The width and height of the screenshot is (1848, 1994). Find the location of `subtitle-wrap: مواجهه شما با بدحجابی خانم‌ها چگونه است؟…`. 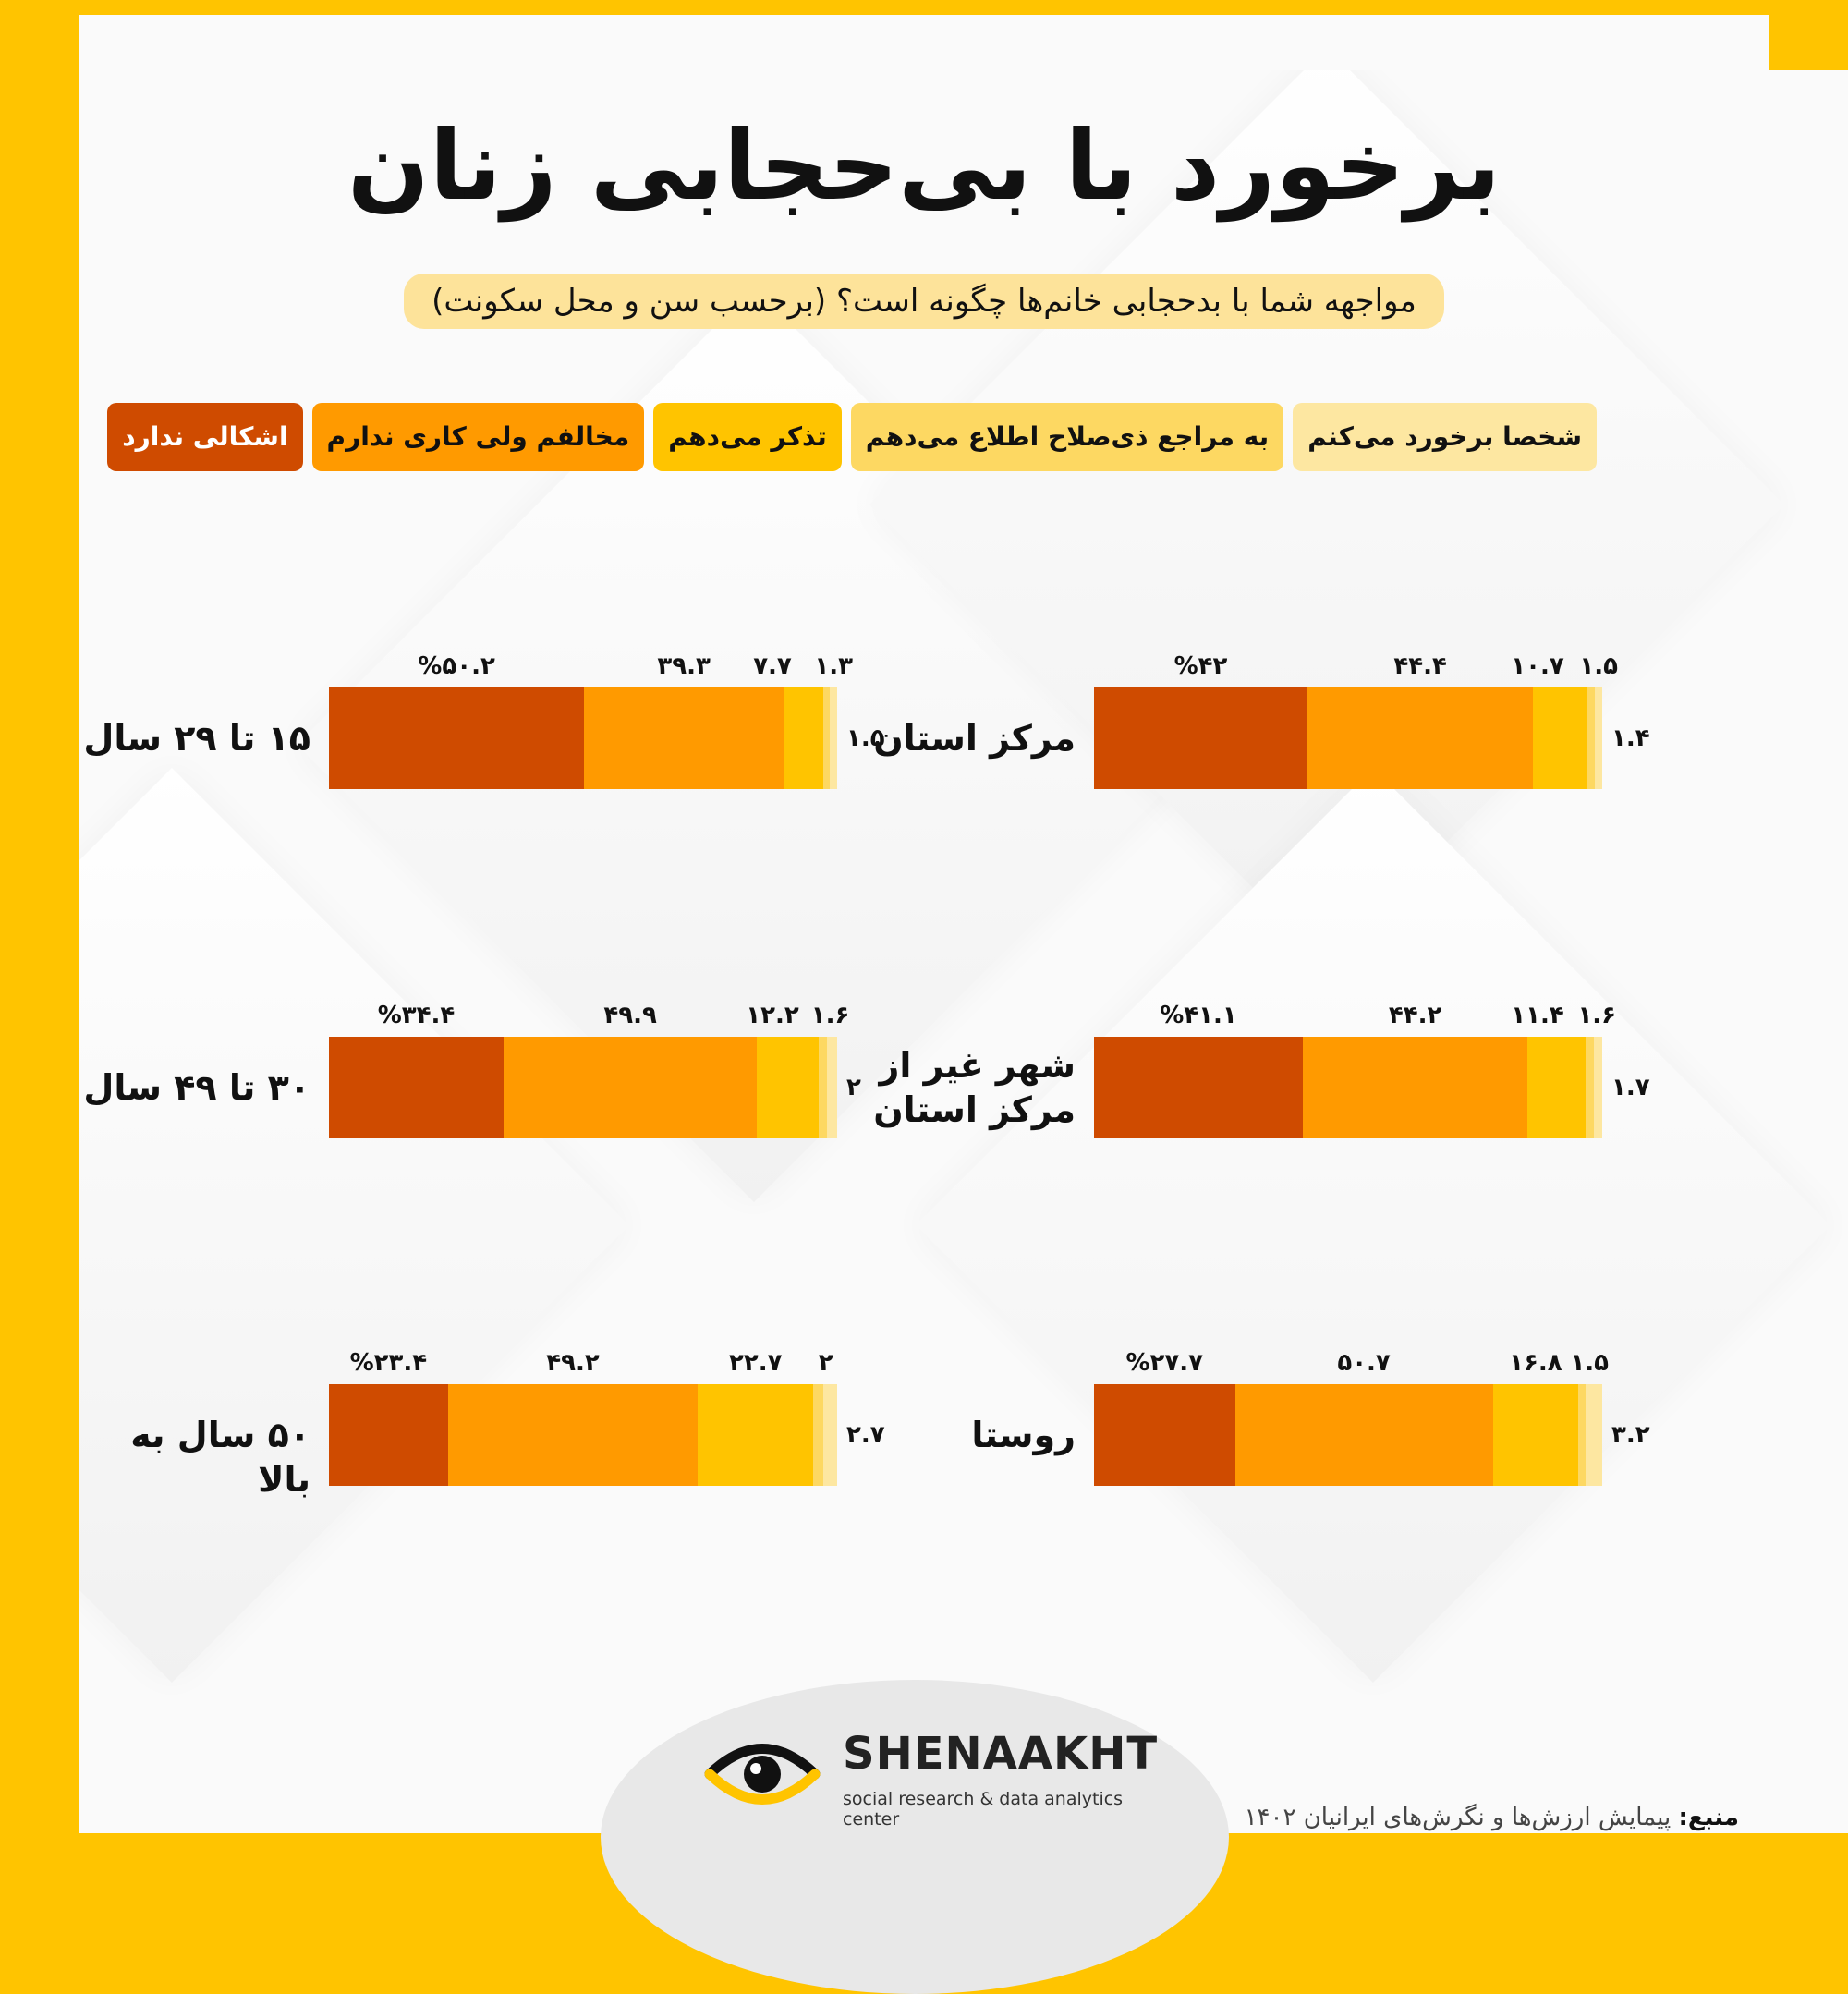

subtitle-wrap: مواجهه شما با بدحجابی خانم‌ها چگونه است؟… is located at coordinates (924, 301).